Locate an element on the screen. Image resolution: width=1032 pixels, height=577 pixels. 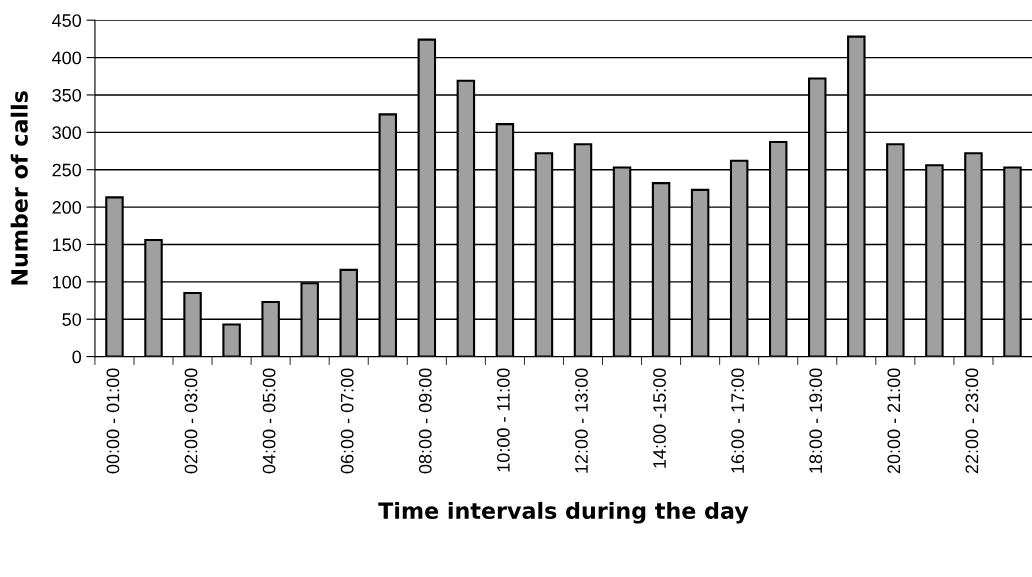
x-tick-label: 22:00 - 23:00 is located at coordinates (972, 421).